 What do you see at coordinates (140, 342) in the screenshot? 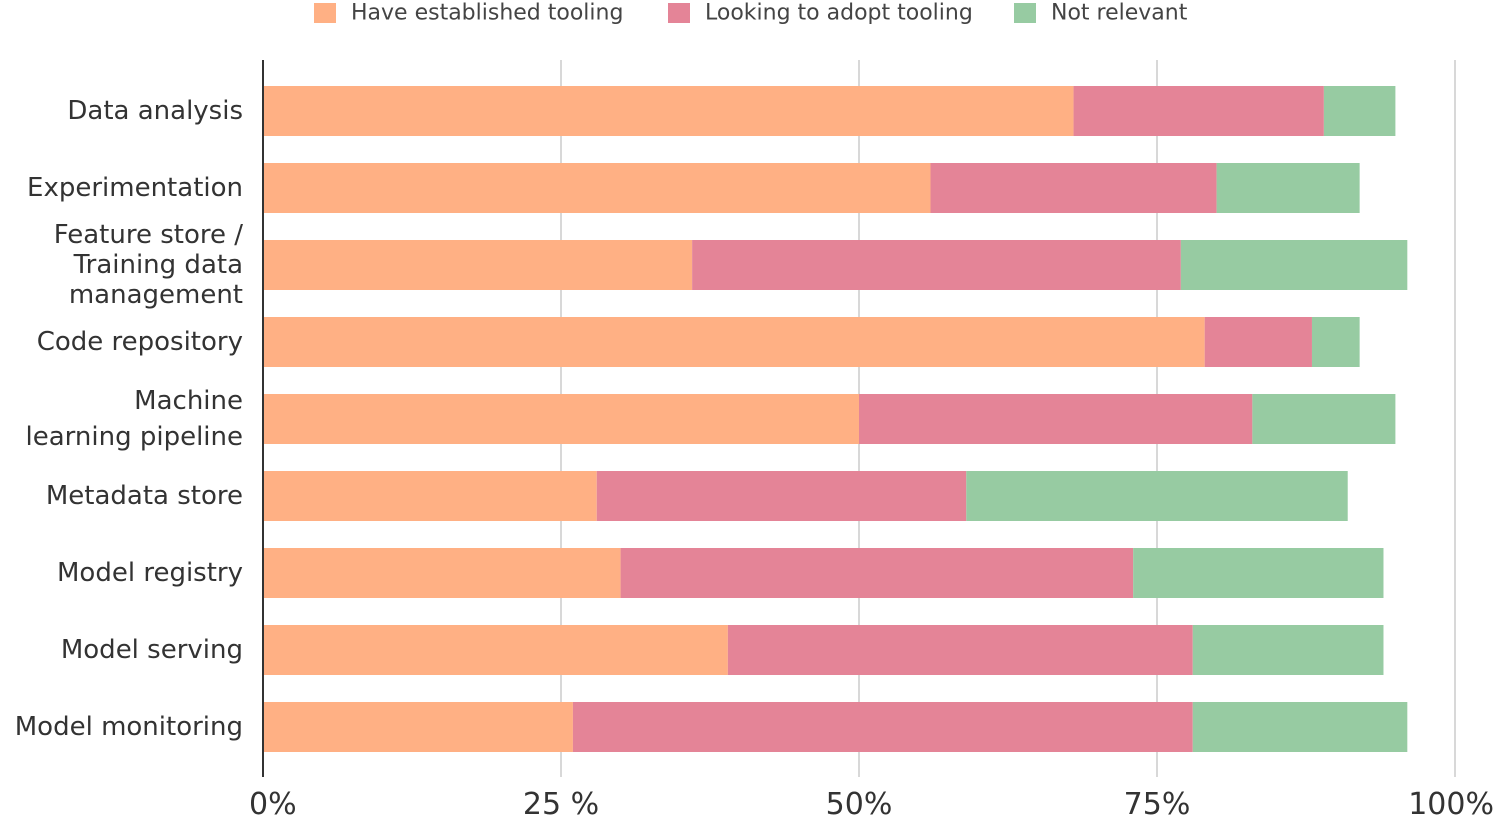
I see `category-label-3: Code repository` at bounding box center [140, 342].